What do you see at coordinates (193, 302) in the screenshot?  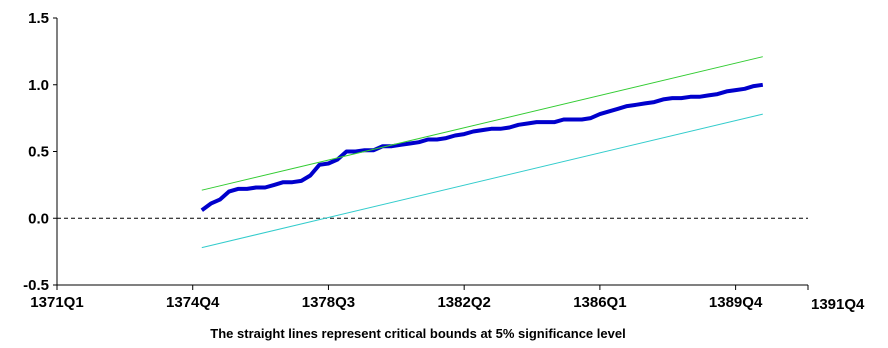 I see `x-tick-label: 1374Q4` at bounding box center [193, 302].